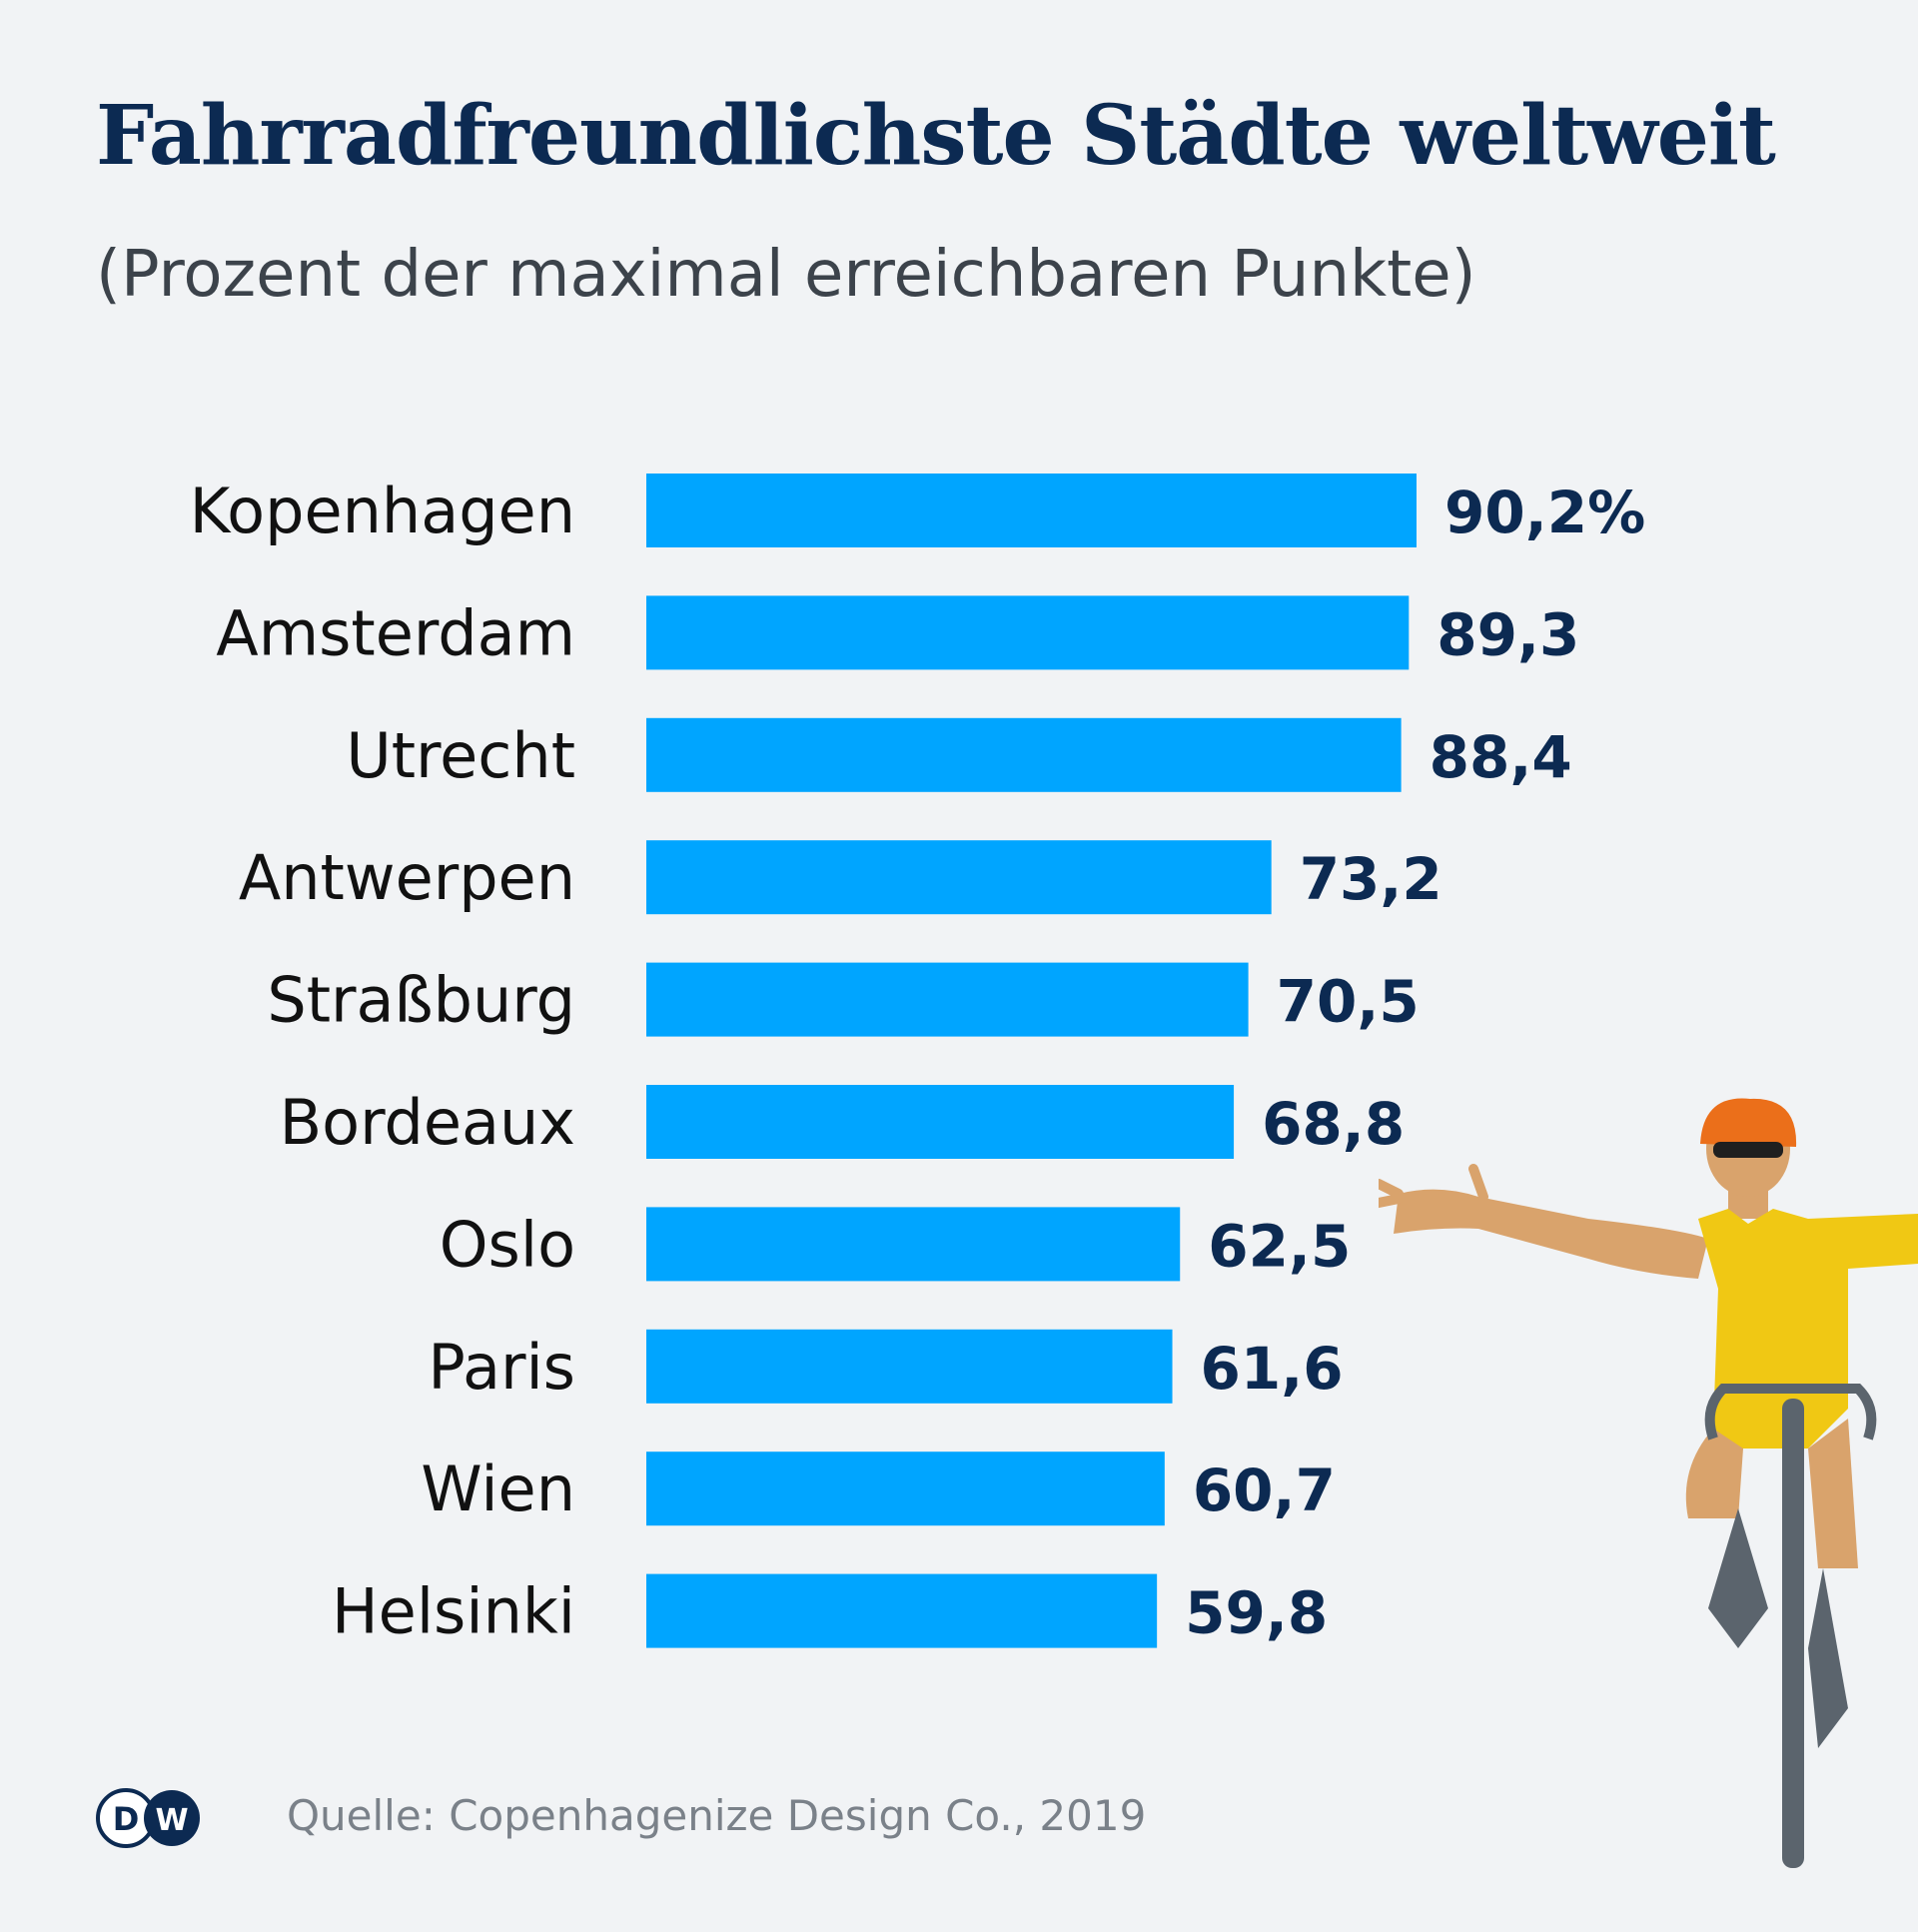  What do you see at coordinates (171, 1820) in the screenshot?
I see `svg-text: W` at bounding box center [171, 1820].